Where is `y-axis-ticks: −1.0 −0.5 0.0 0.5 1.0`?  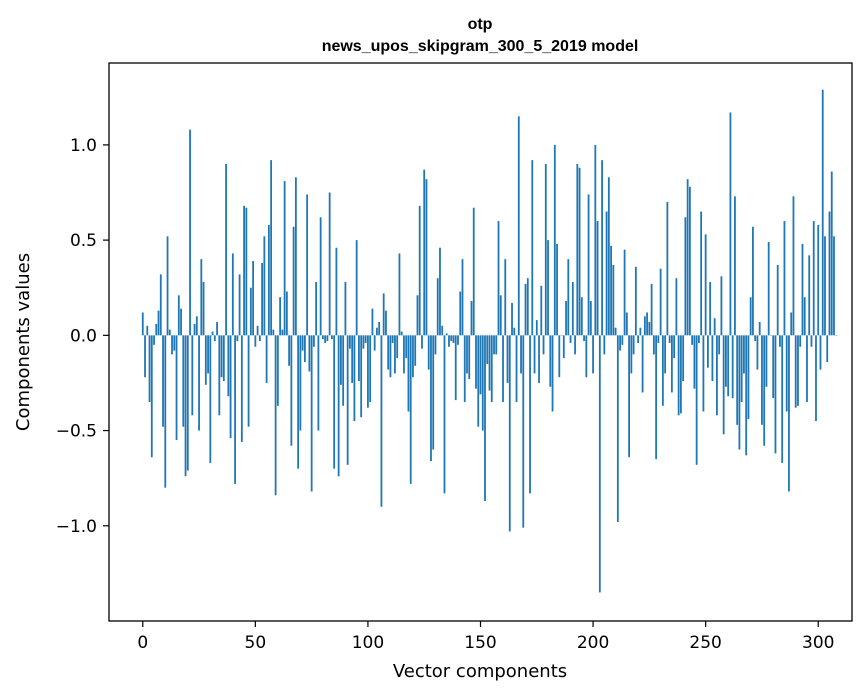
y-axis-ticks: −1.0 −0.5 0.0 0.5 1.0 is located at coordinates (82, 336).